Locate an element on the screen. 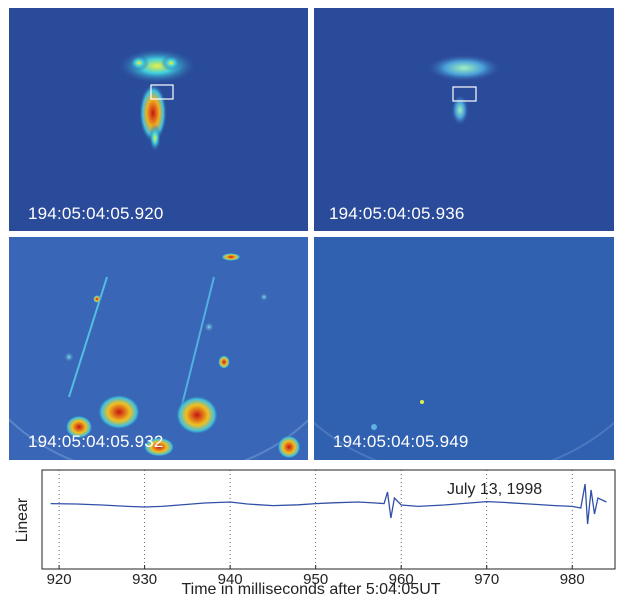  x-tick-label: 930 is located at coordinates (144, 579).